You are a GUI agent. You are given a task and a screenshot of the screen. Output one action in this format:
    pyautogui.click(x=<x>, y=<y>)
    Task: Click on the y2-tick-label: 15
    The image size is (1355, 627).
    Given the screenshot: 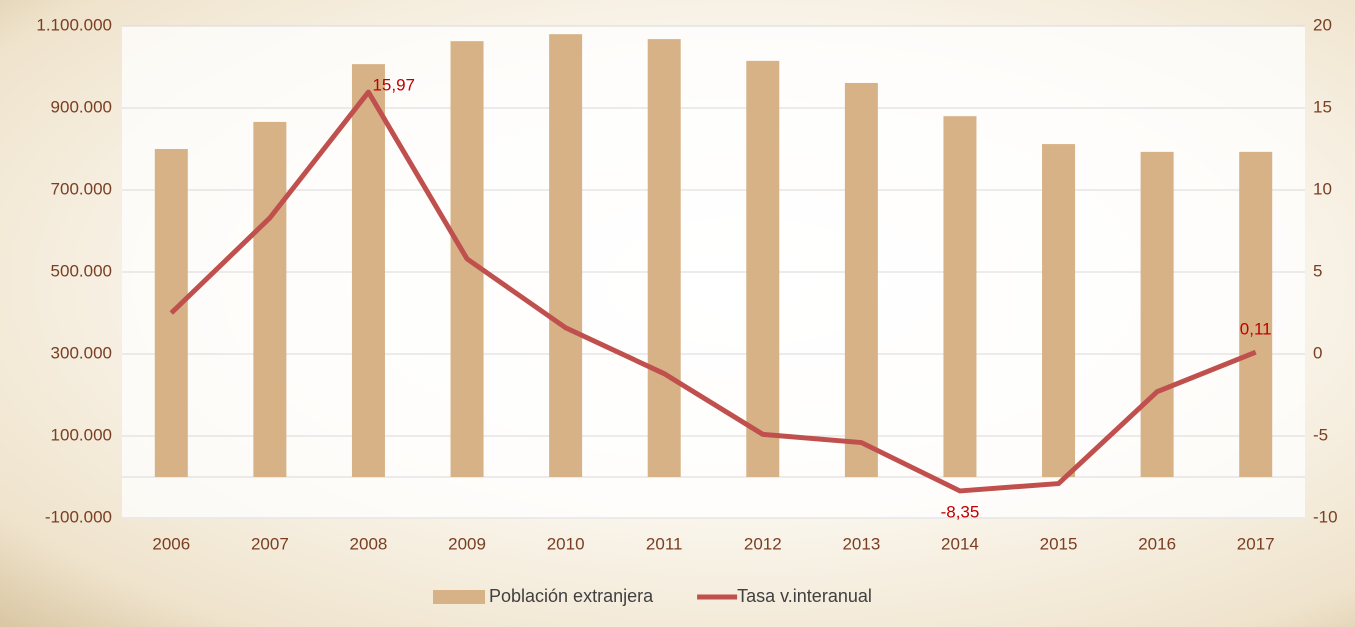 What is the action you would take?
    pyautogui.click(x=1322, y=106)
    